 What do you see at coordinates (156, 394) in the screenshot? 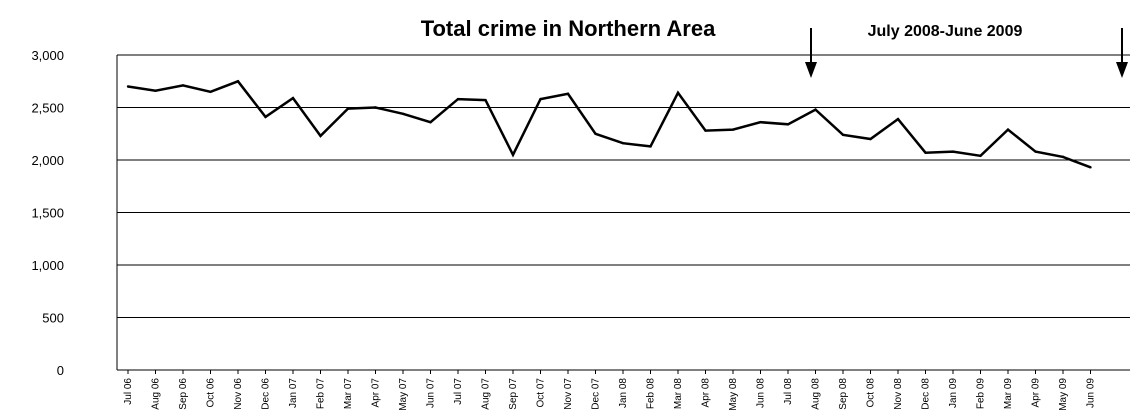
I see `x-tick-label: Aug 06` at bounding box center [156, 394].